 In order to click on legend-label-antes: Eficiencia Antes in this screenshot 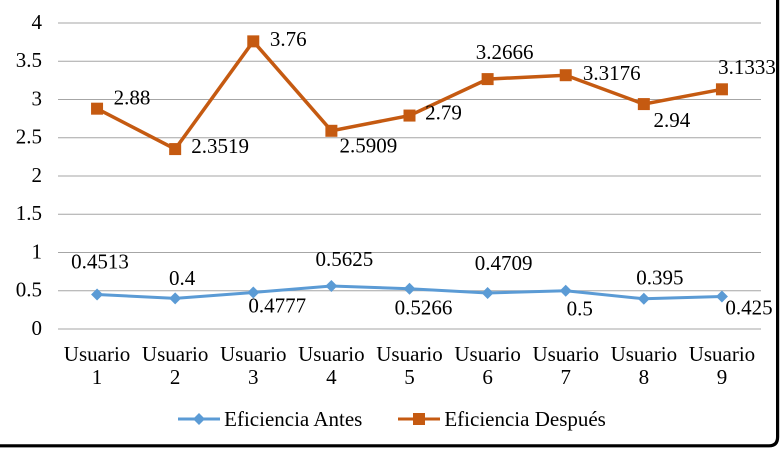, I will do `click(293, 418)`.